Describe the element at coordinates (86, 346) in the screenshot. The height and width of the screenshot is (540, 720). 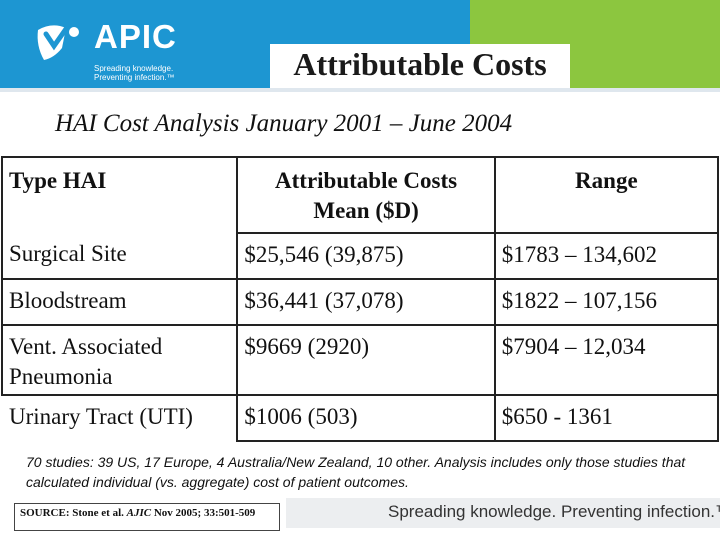
I see `cell-type-line1: Vent. Associated` at that location.